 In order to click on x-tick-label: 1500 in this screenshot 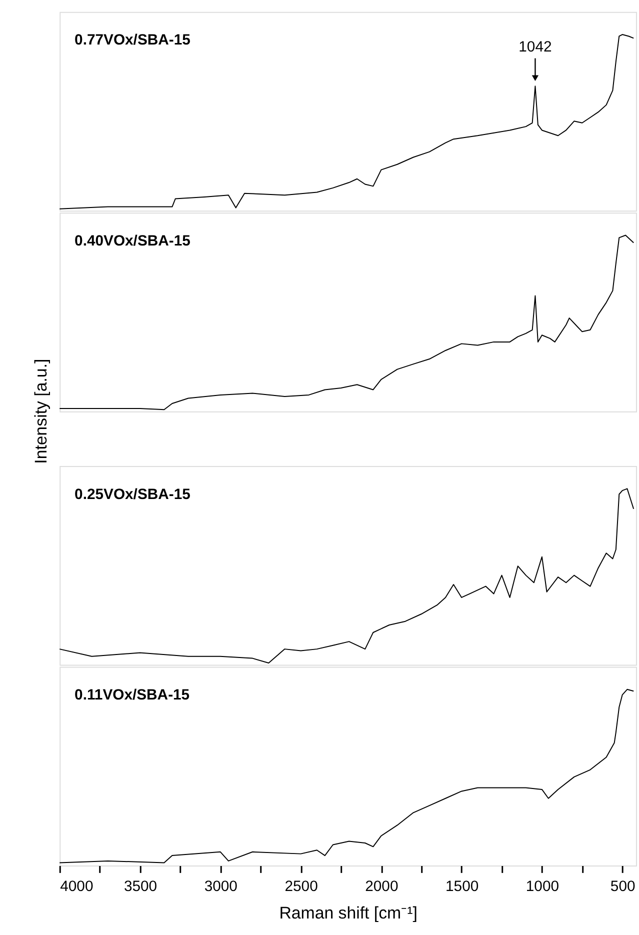, I will do `click(462, 886)`.